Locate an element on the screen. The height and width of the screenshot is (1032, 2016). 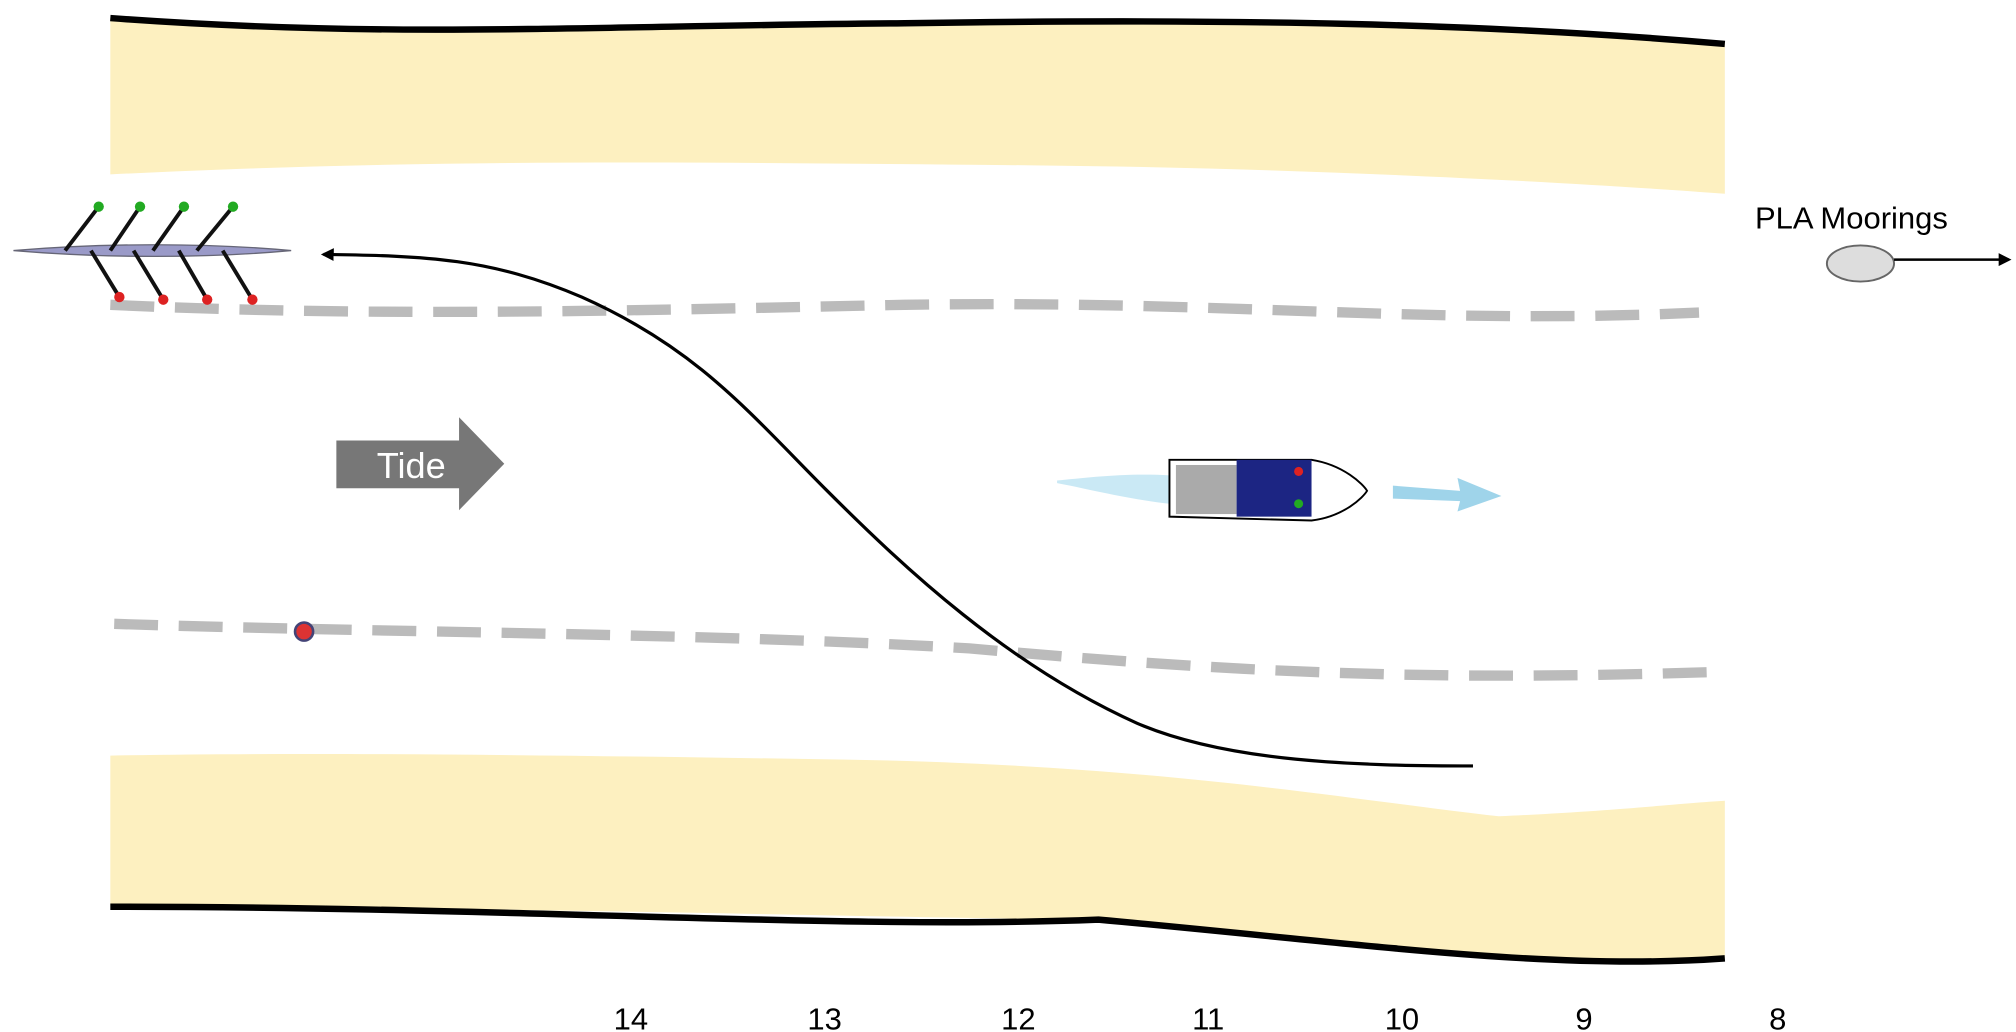
marker-label: 9 is located at coordinates (1583, 1016).